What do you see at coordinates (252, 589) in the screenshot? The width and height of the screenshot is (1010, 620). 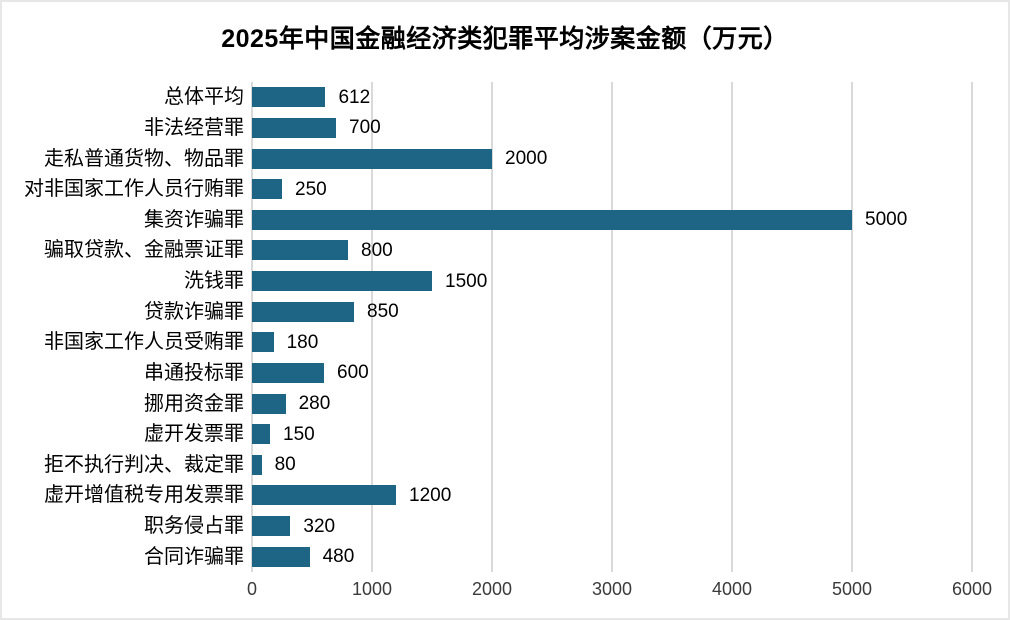 I see `x-tick-label: 0` at bounding box center [252, 589].